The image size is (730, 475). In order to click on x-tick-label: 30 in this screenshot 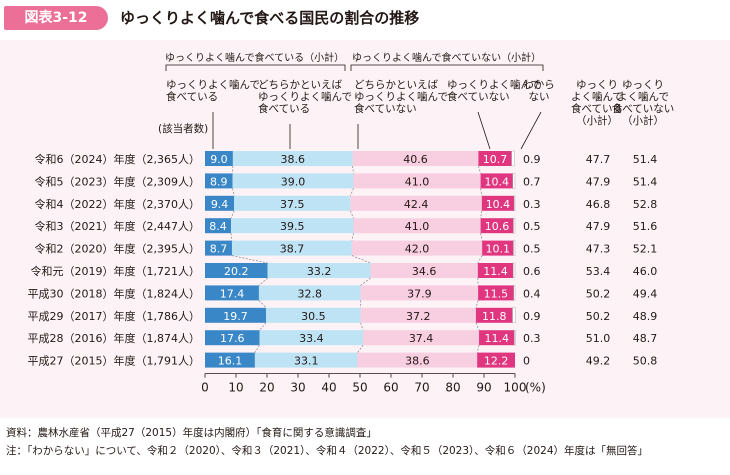, I will do `click(297, 388)`.